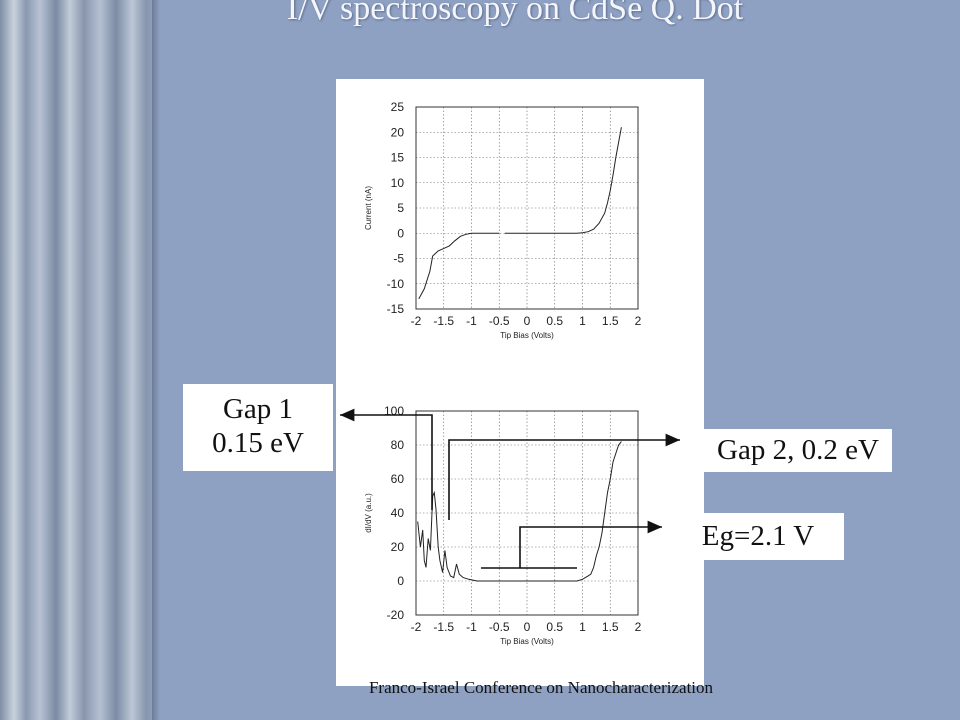 This screenshot has width=960, height=720. Describe the element at coordinates (400, 208) in the screenshot. I see `y-tick-label: 5` at that location.